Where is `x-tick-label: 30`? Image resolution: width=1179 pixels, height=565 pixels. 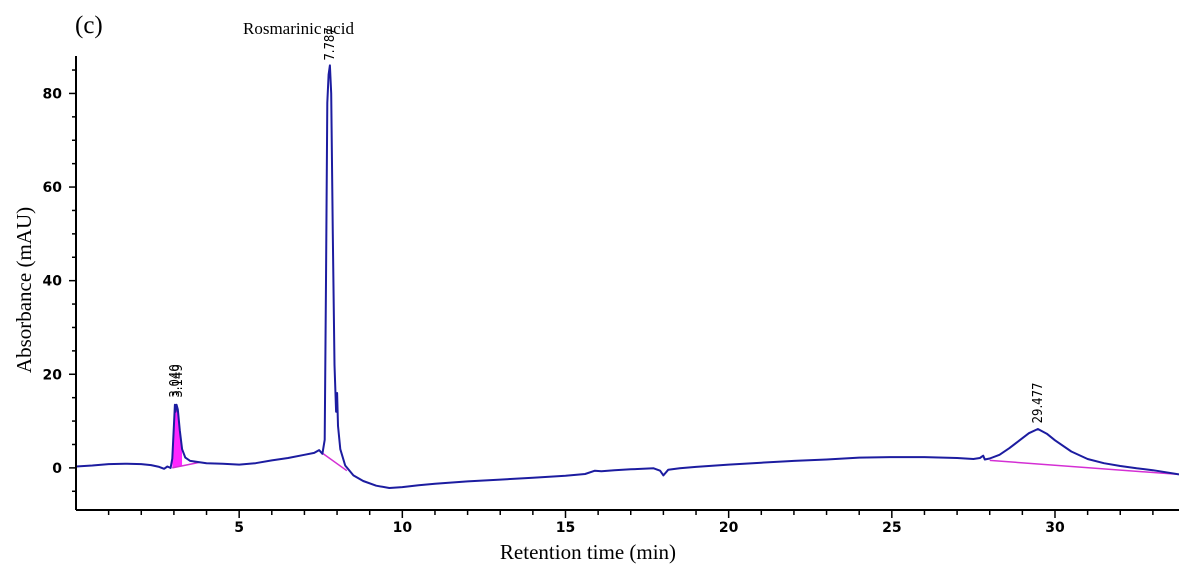
x-tick-label: 30 is located at coordinates (1055, 528).